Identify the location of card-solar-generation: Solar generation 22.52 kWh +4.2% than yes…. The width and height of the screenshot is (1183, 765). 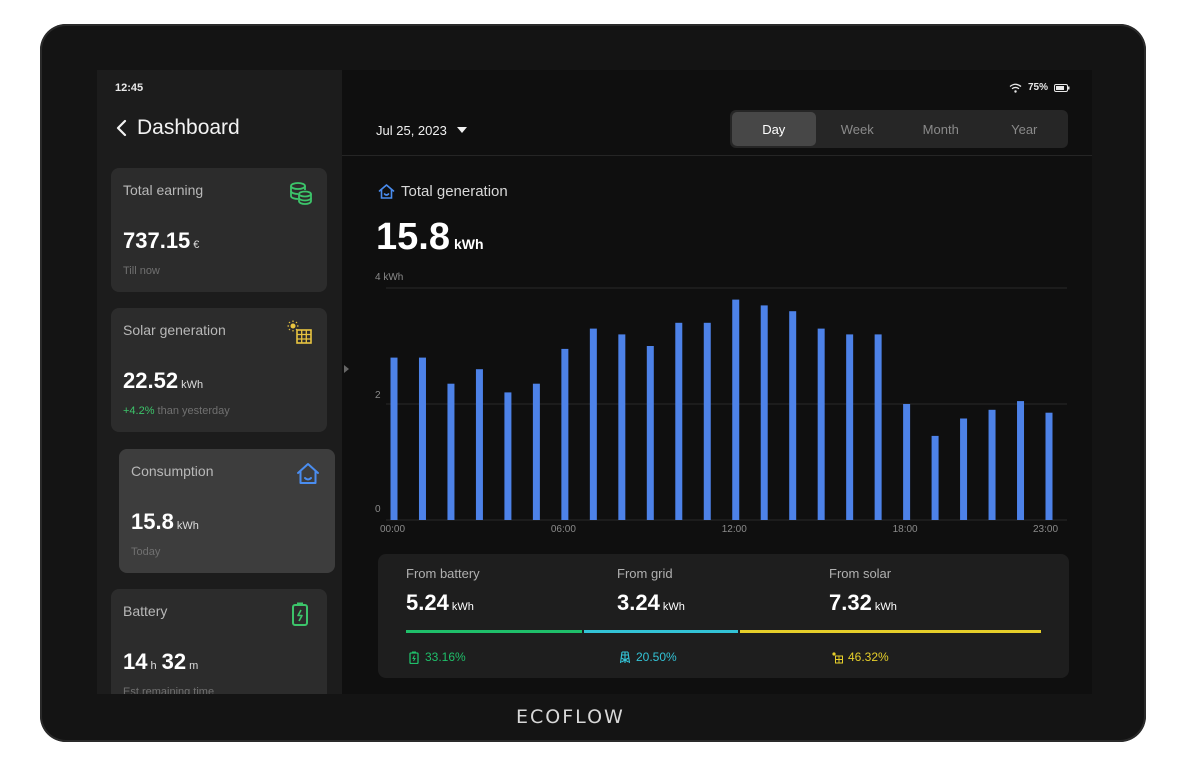
(219, 370).